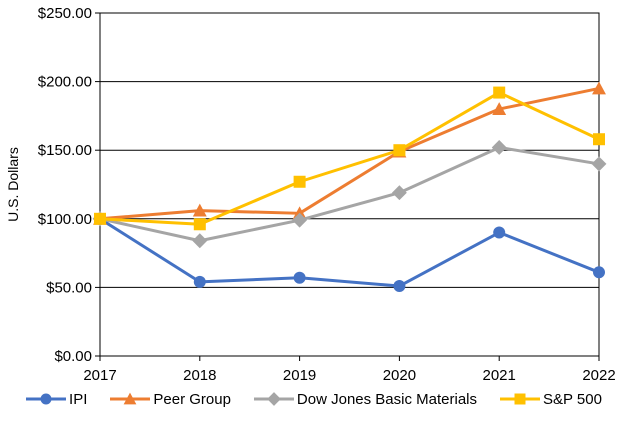  Describe the element at coordinates (192, 399) in the screenshot. I see `legend-label-peer-group: Peer Group` at that location.